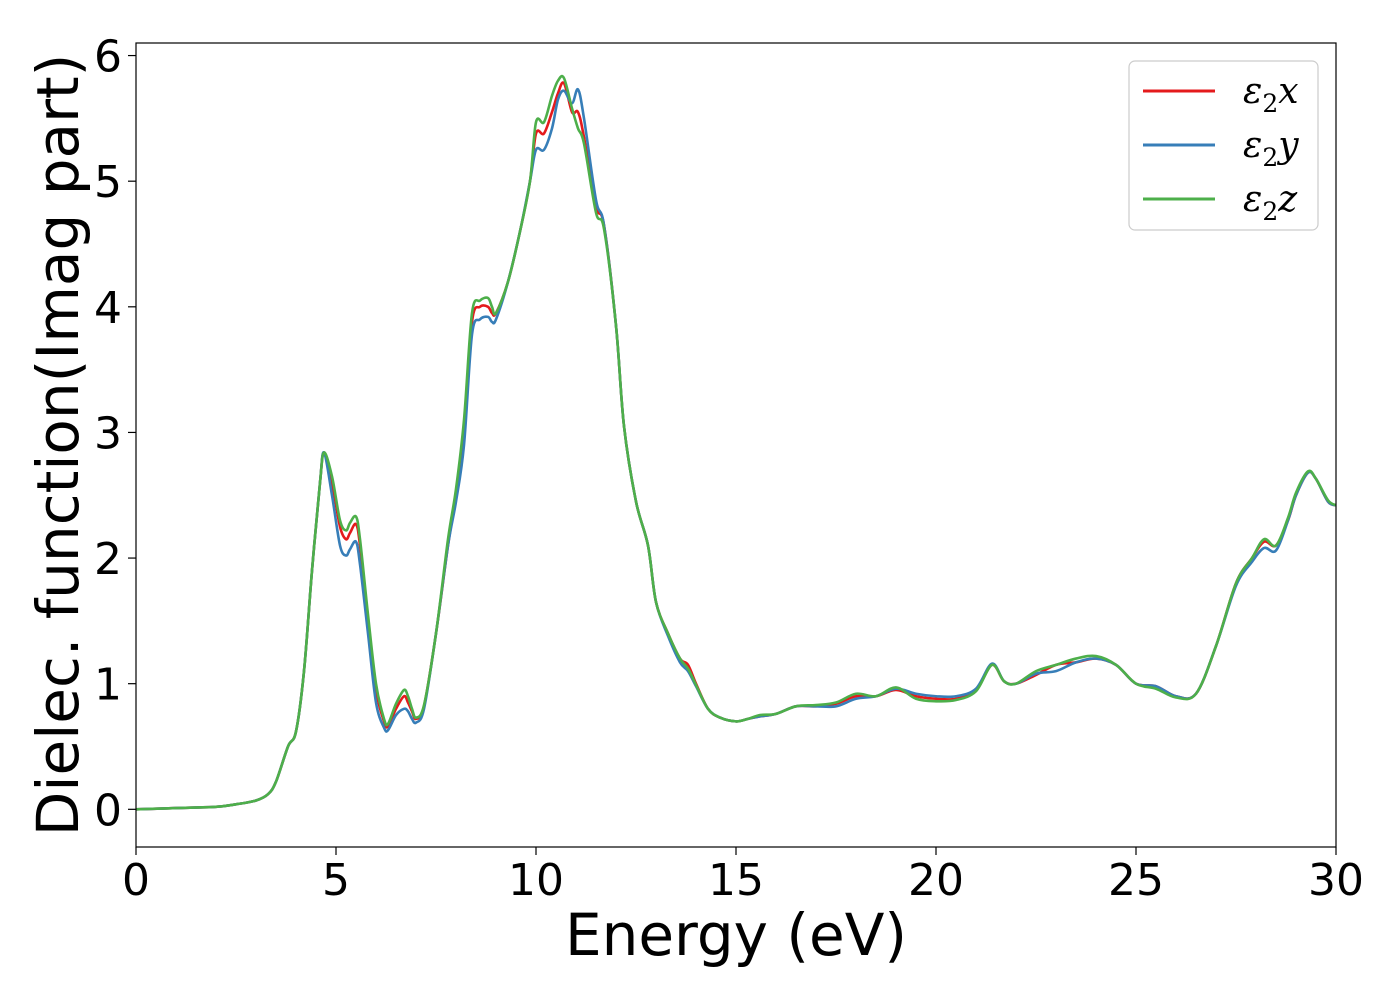  I want to click on legend-items: ε2x ε2y ε2z, so click(1221, 148).